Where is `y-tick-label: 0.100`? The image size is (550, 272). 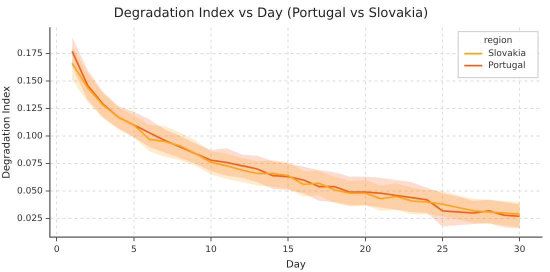 y-tick-label: 0.100 is located at coordinates (30, 136).